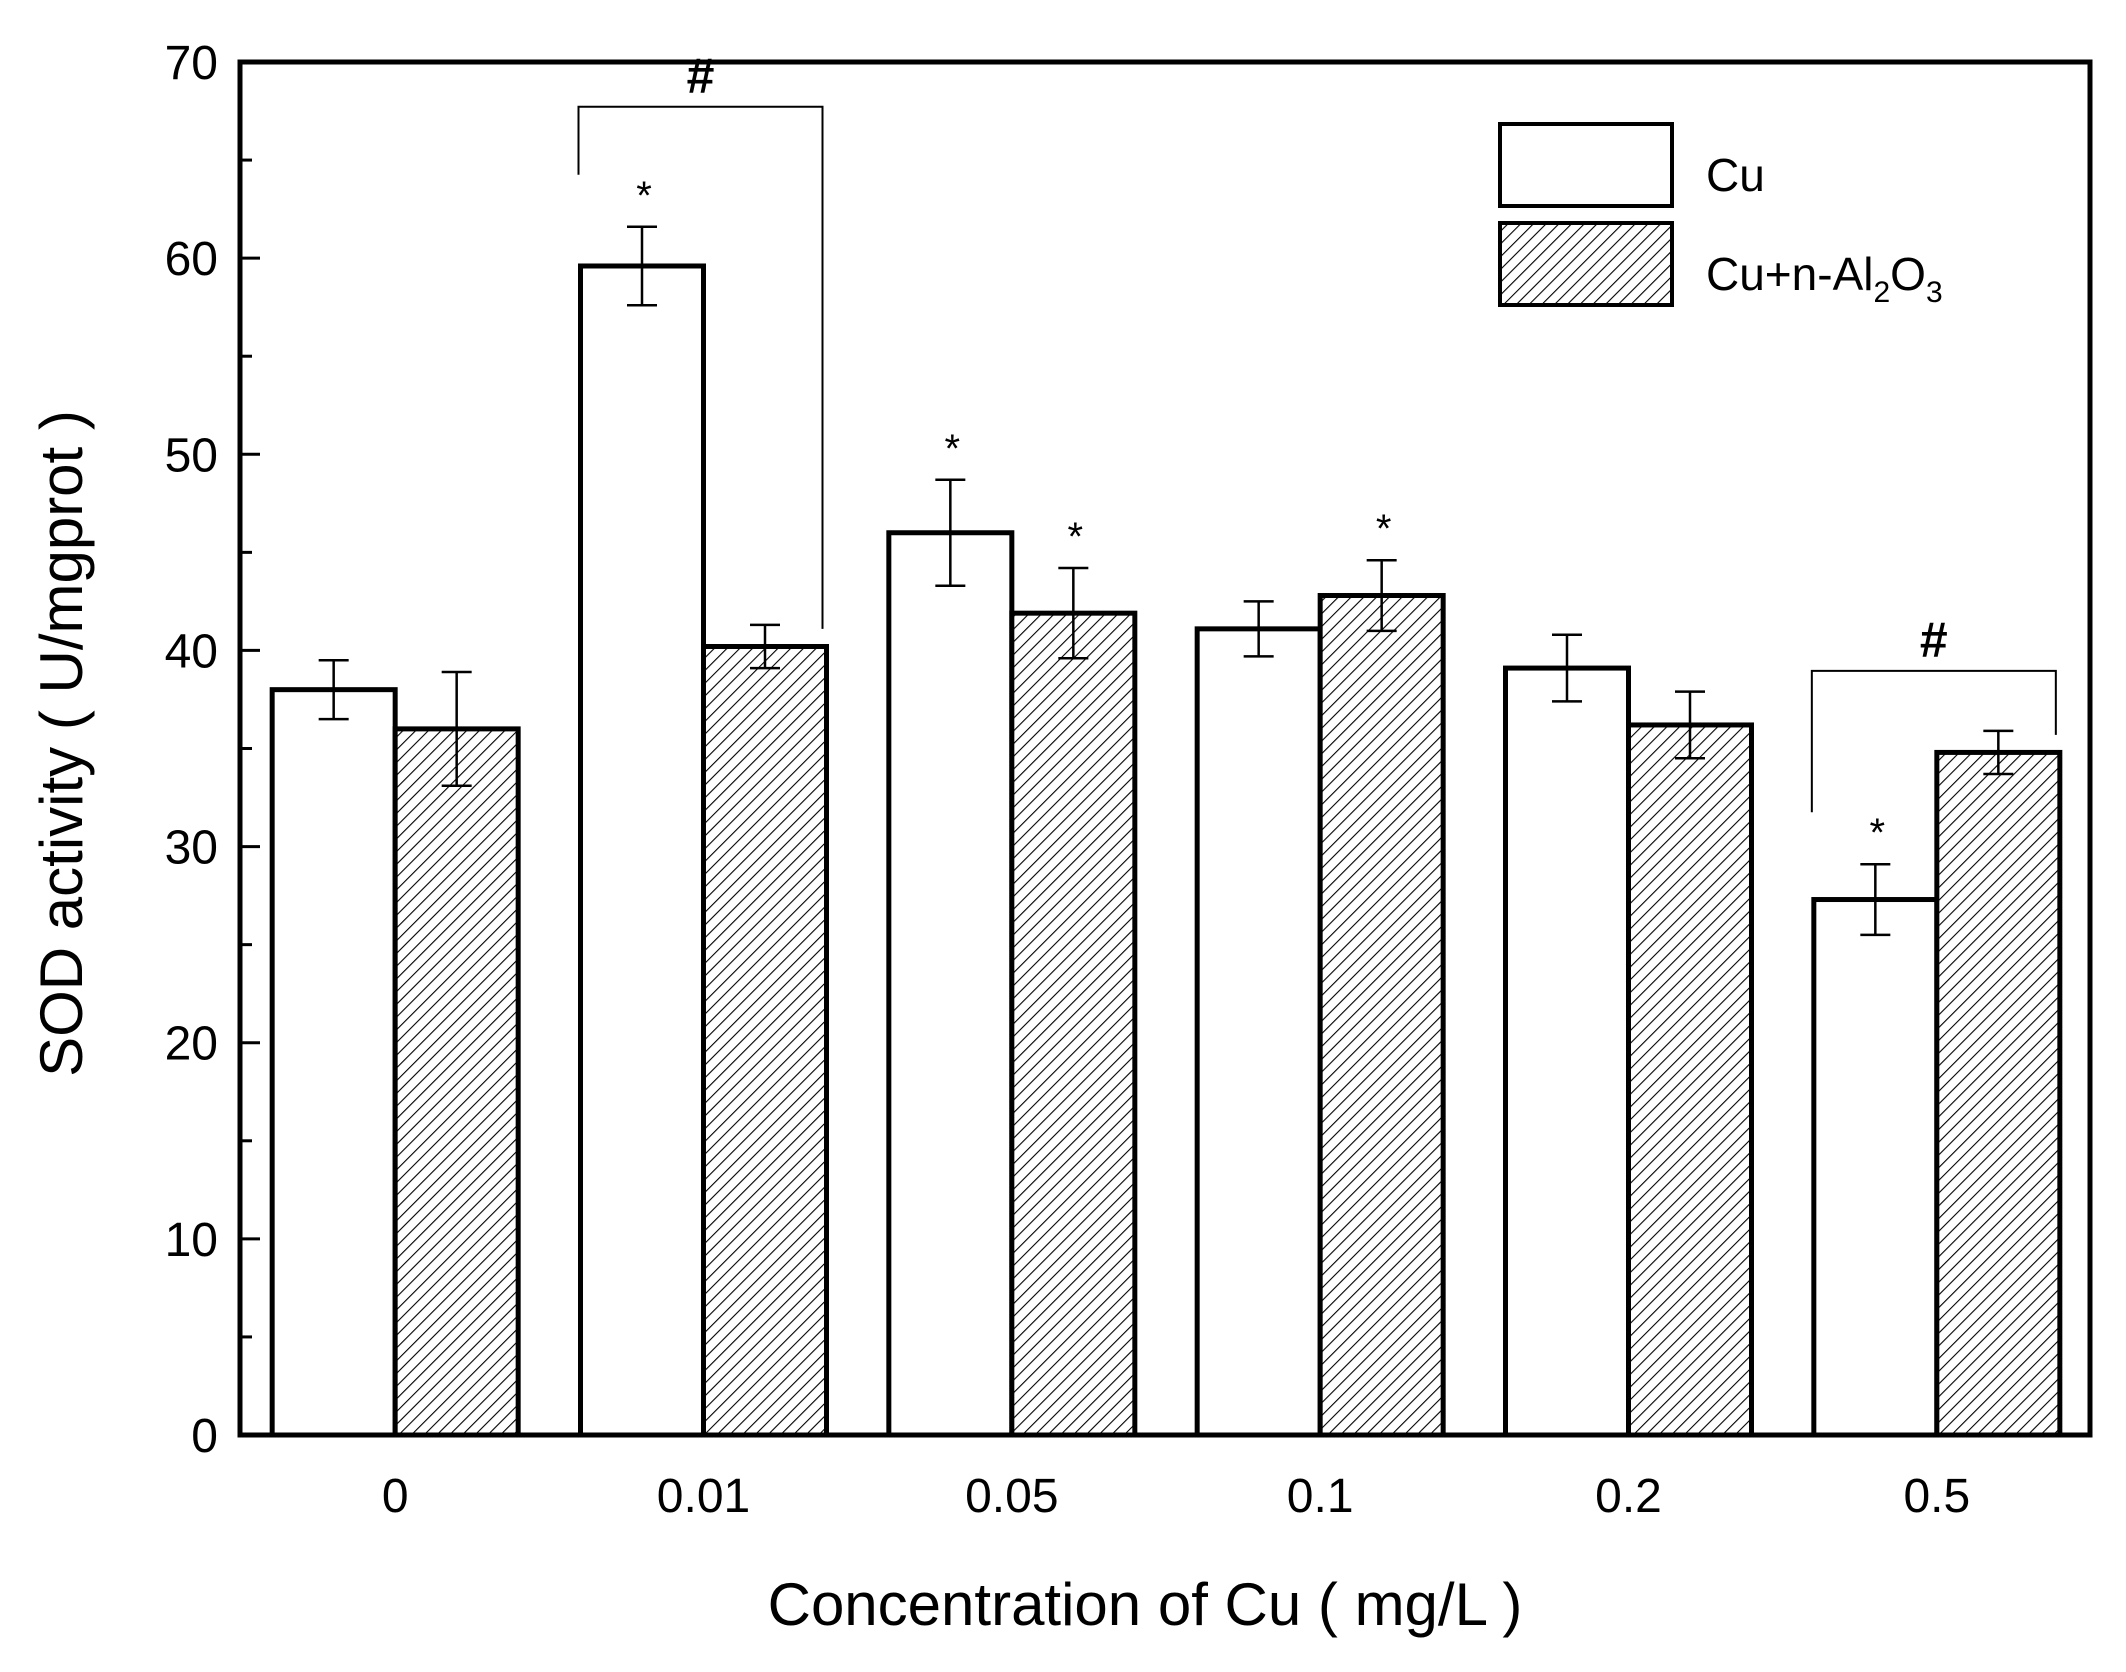 This screenshot has width=2126, height=1672. I want to click on legend-label-cu: Cu, so click(1735, 175).